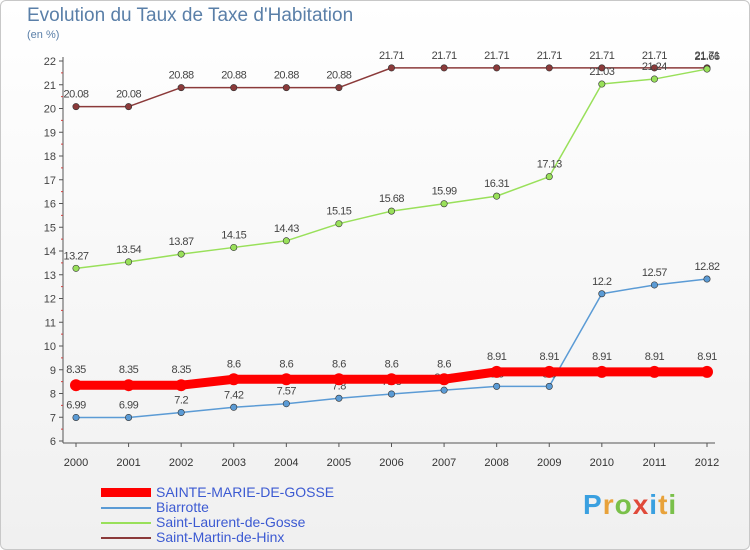 The image size is (750, 550). I want to click on data-label: 21.66, so click(706, 57).